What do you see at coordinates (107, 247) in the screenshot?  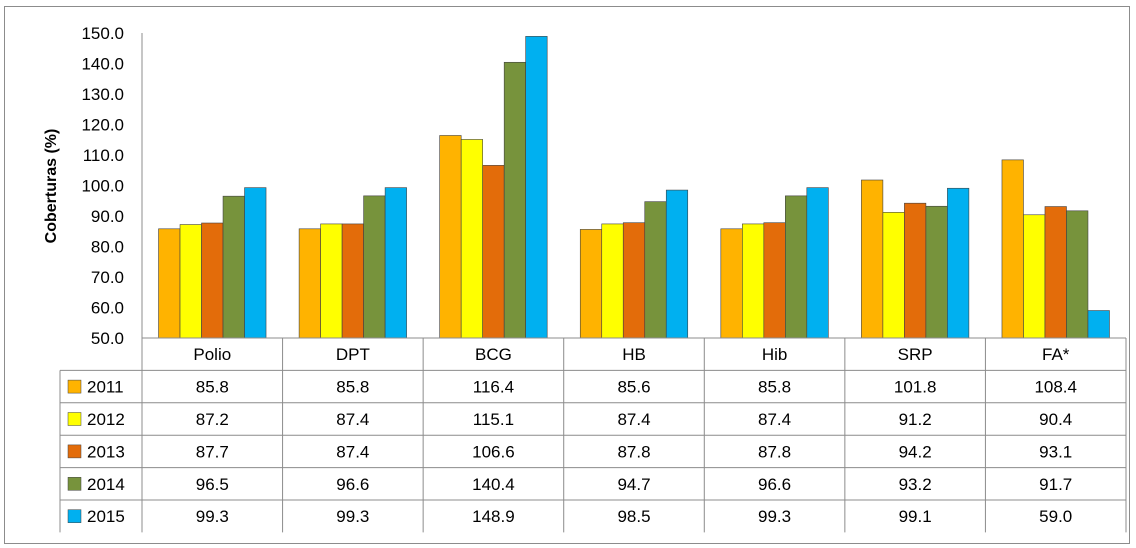 I see `y-tick-label: 80.0` at bounding box center [107, 247].